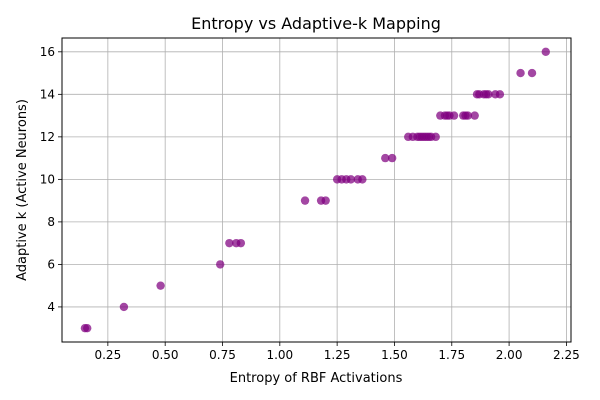  Describe the element at coordinates (337, 355) in the screenshot. I see `x-tick-label: 1.25` at that location.